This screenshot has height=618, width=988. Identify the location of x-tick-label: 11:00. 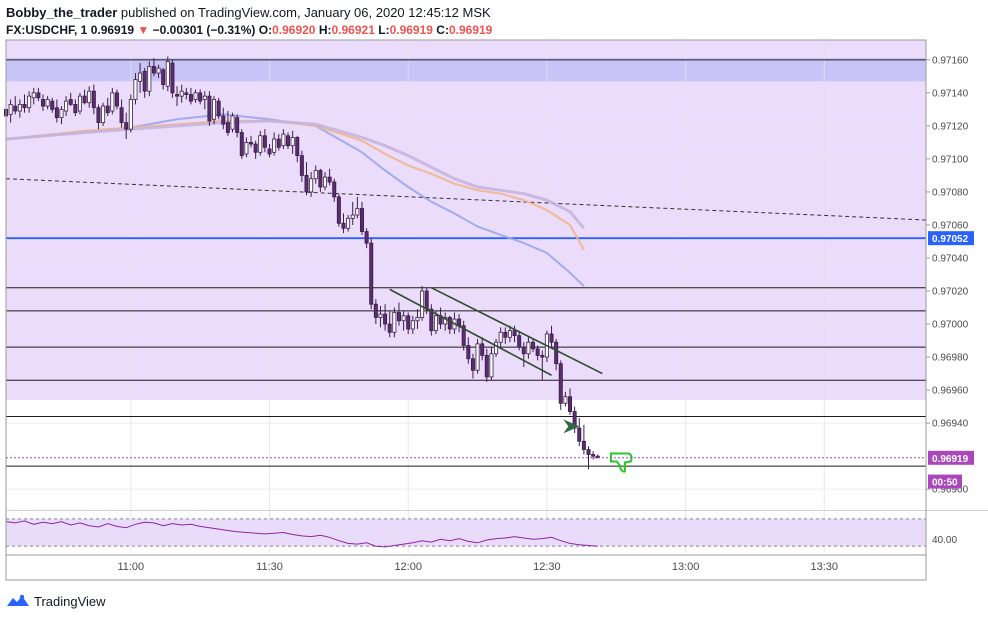
(130, 567).